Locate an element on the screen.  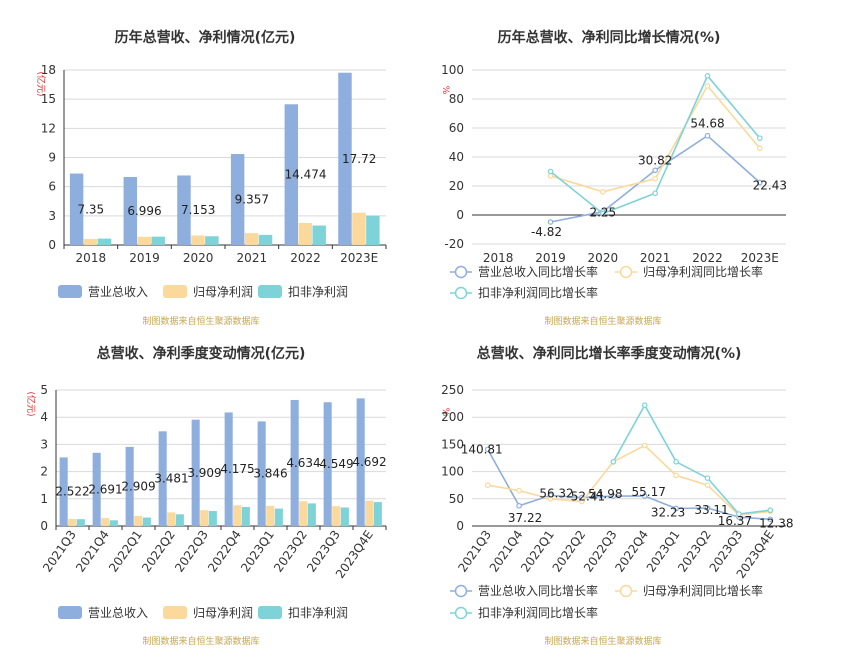
data-label: 4.549 is located at coordinates (336, 464).